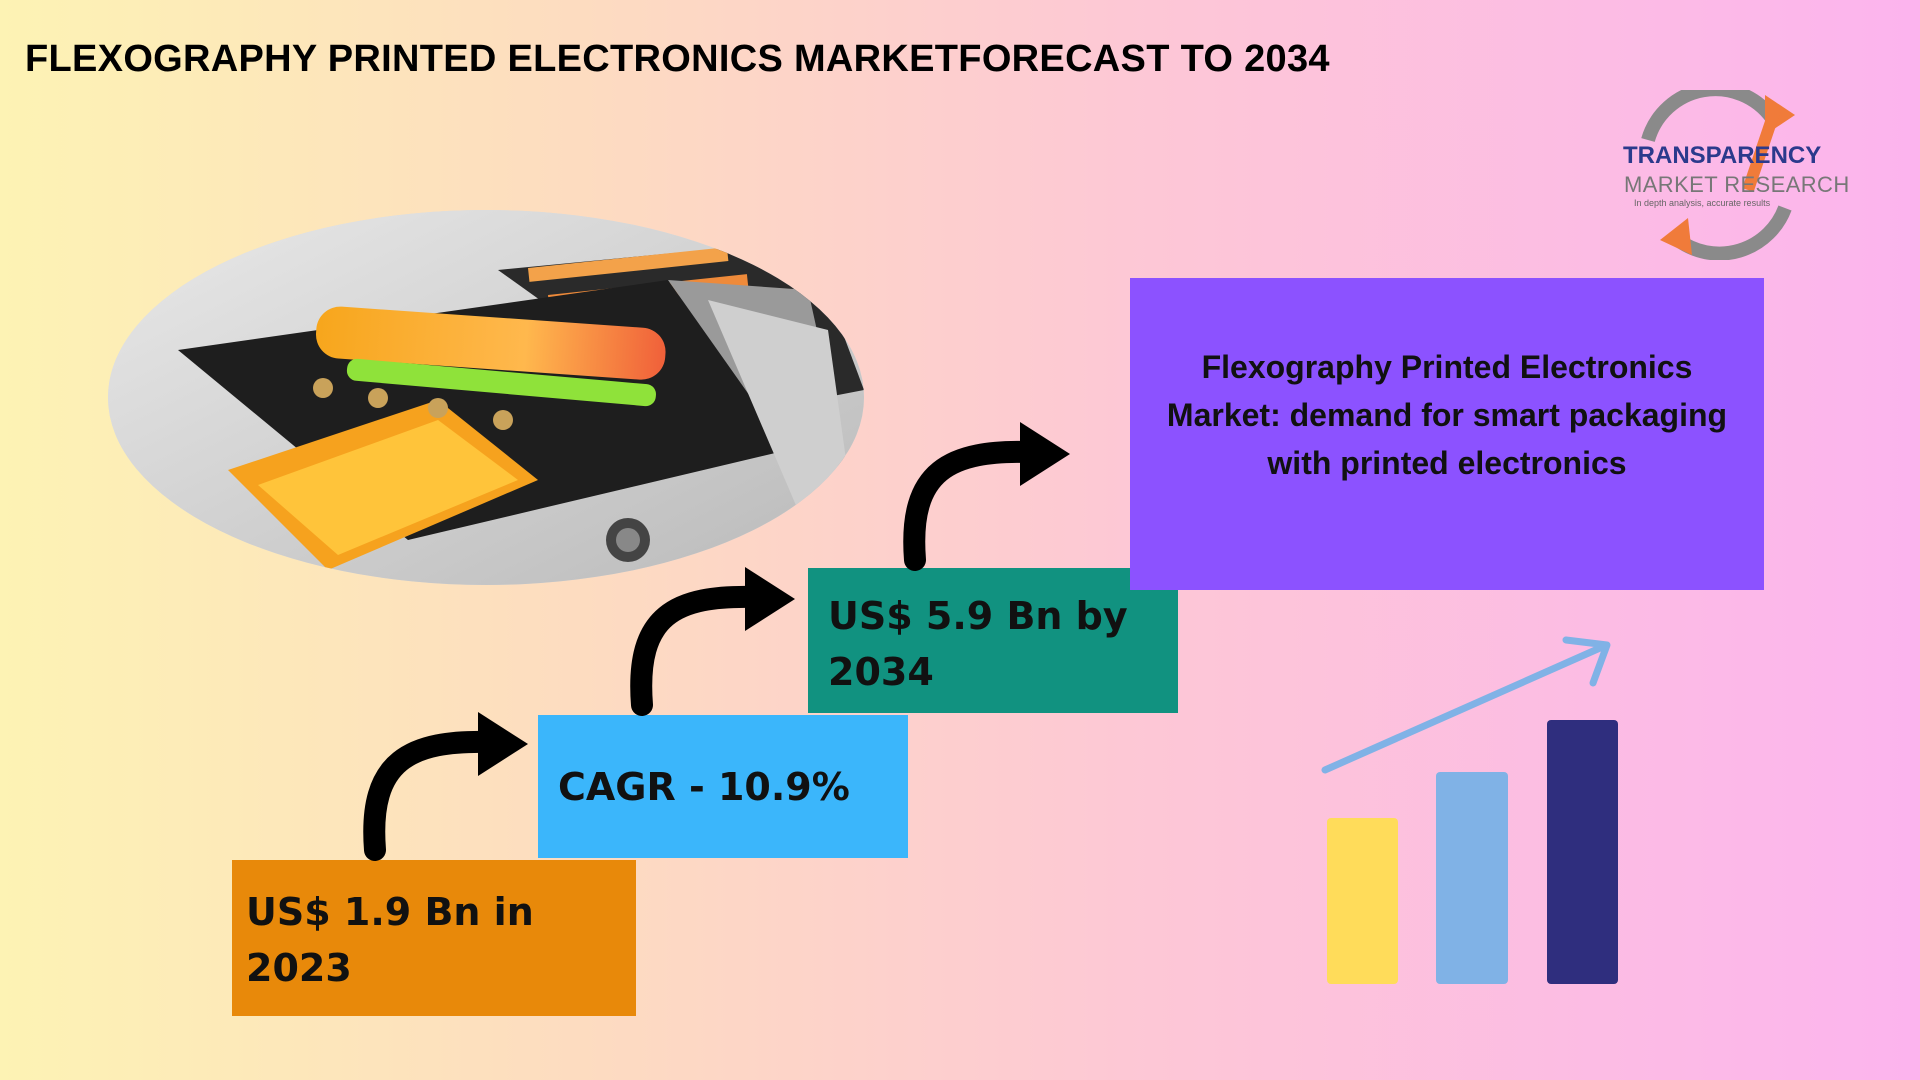 The width and height of the screenshot is (1920, 1080). I want to click on value-2034-box: US$ 5.9 Bn by 2034, so click(993, 640).